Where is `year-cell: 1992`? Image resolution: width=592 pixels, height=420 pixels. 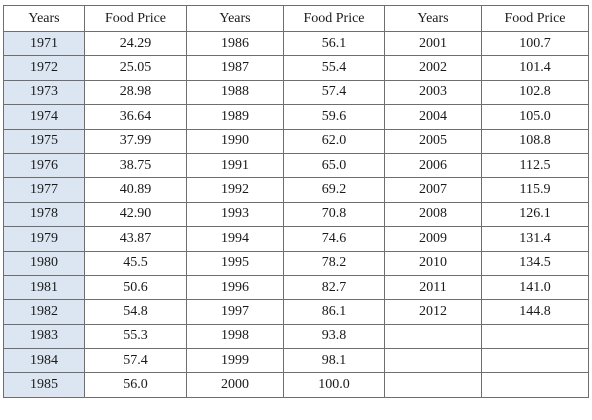 year-cell: 1992 is located at coordinates (235, 190).